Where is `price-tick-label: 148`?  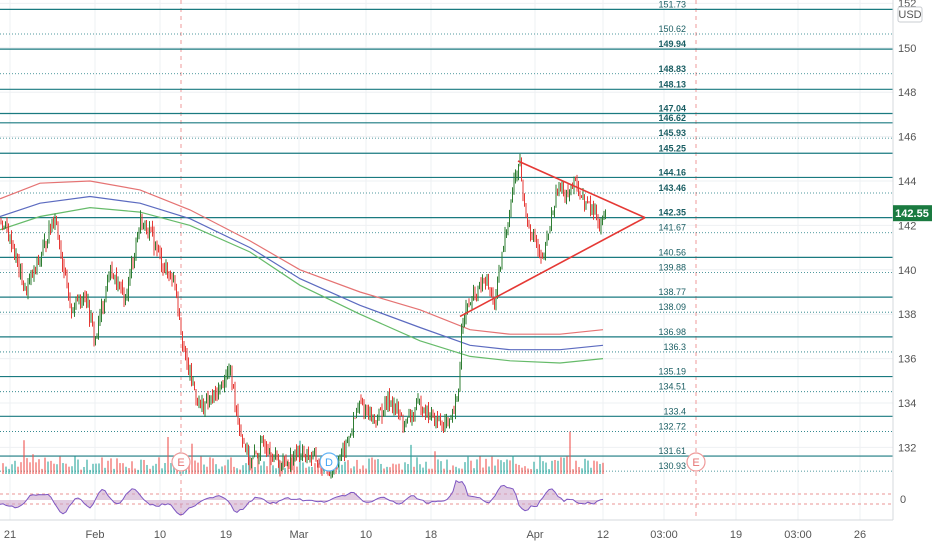 price-tick-label: 148 is located at coordinates (907, 93).